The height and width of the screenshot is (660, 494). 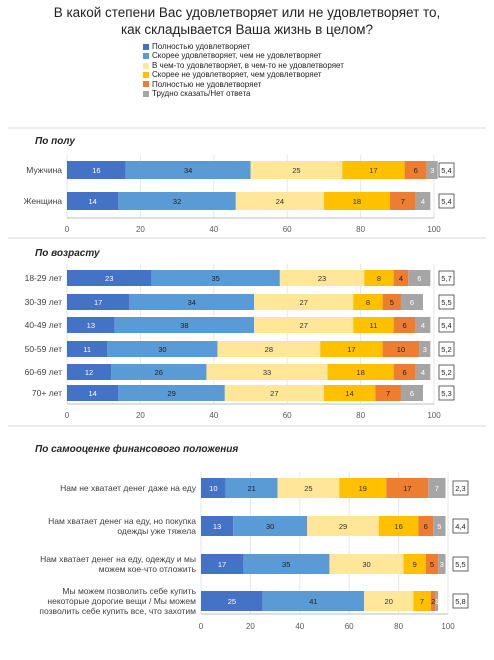 What do you see at coordinates (47, 393) in the screenshot?
I see `category-label: 70+ лет` at bounding box center [47, 393].